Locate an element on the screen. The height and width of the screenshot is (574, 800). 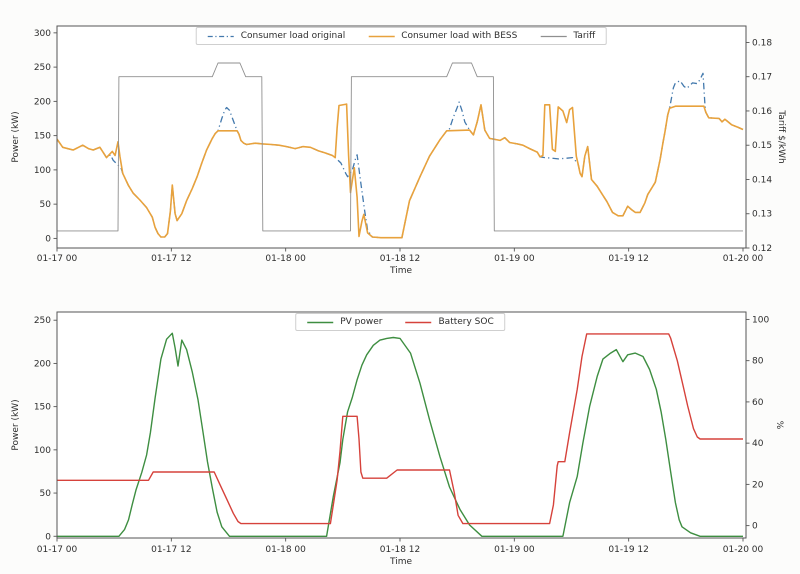
top-x-axis-title: Time is located at coordinates (401, 271).